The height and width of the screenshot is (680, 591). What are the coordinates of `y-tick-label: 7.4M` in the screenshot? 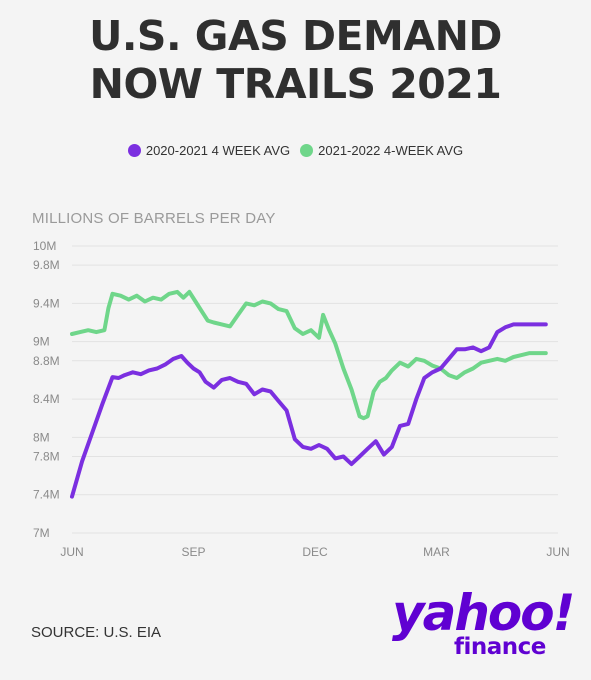 It's located at (46, 495).